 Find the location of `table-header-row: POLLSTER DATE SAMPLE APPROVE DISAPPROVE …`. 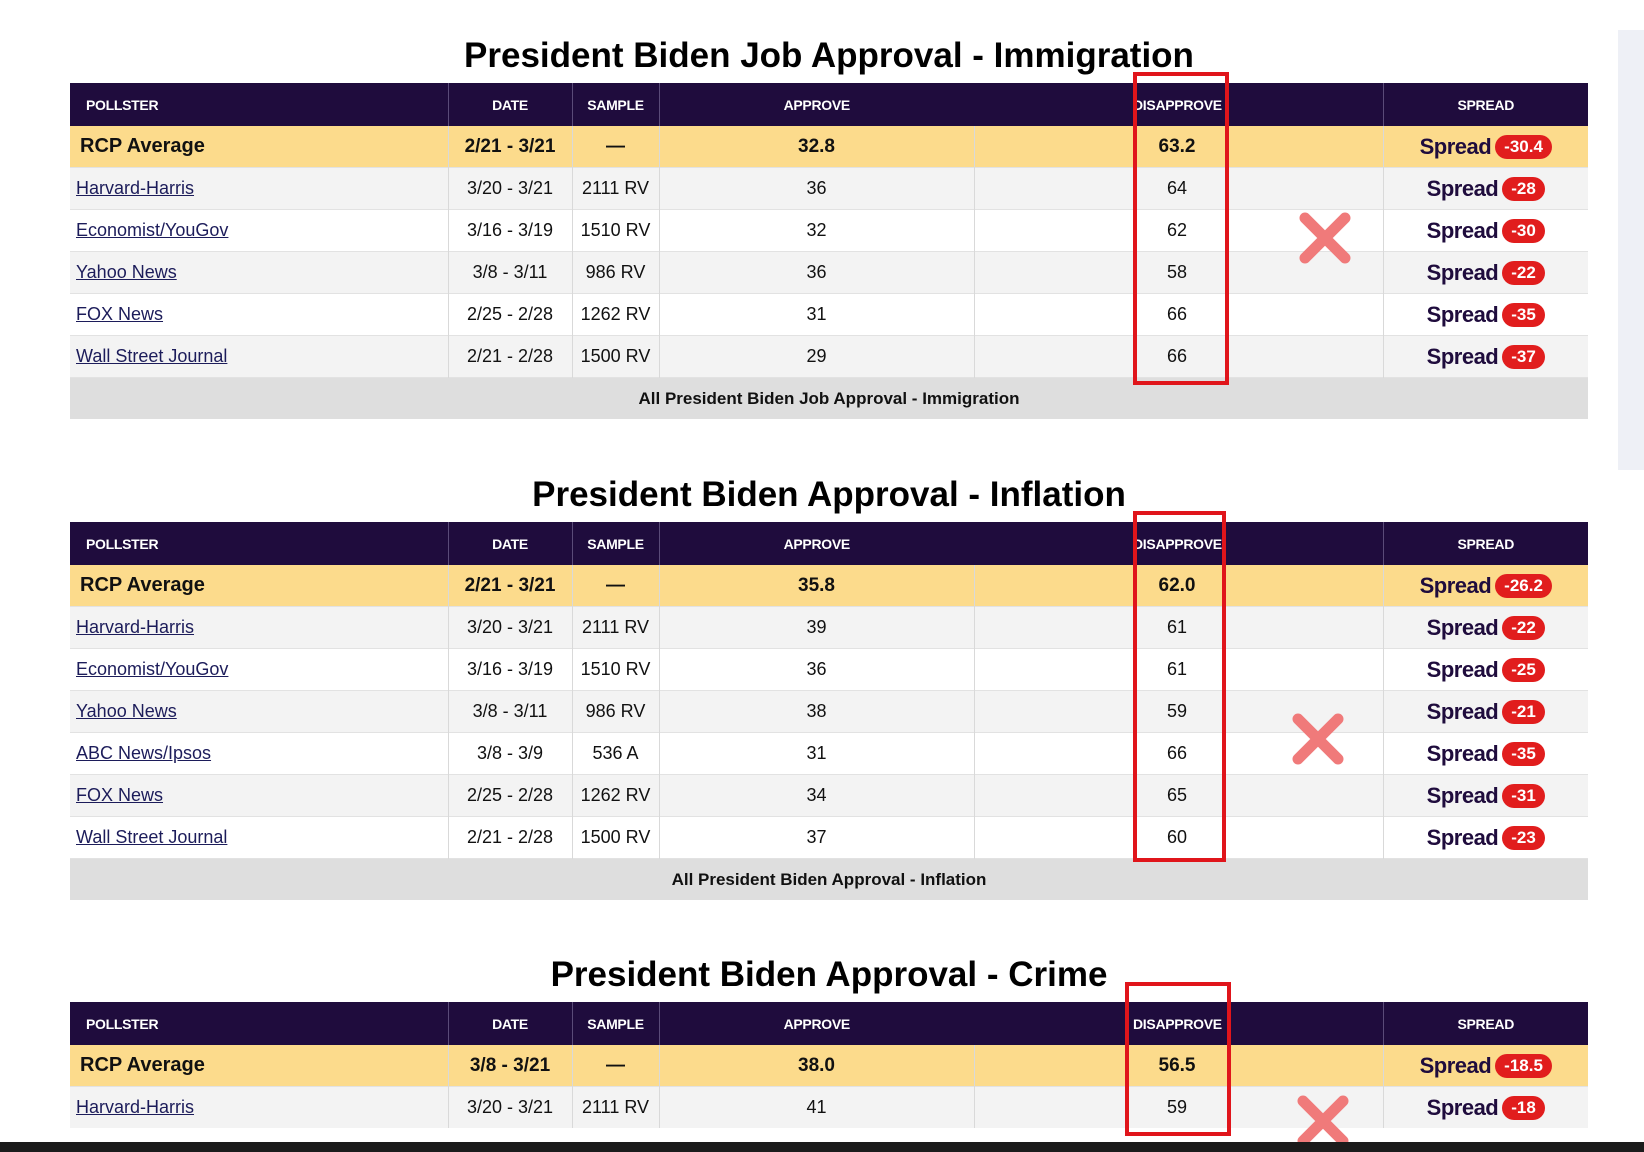

table-header-row: POLLSTER DATE SAMPLE APPROVE DISAPPROVE … is located at coordinates (829, 1023).